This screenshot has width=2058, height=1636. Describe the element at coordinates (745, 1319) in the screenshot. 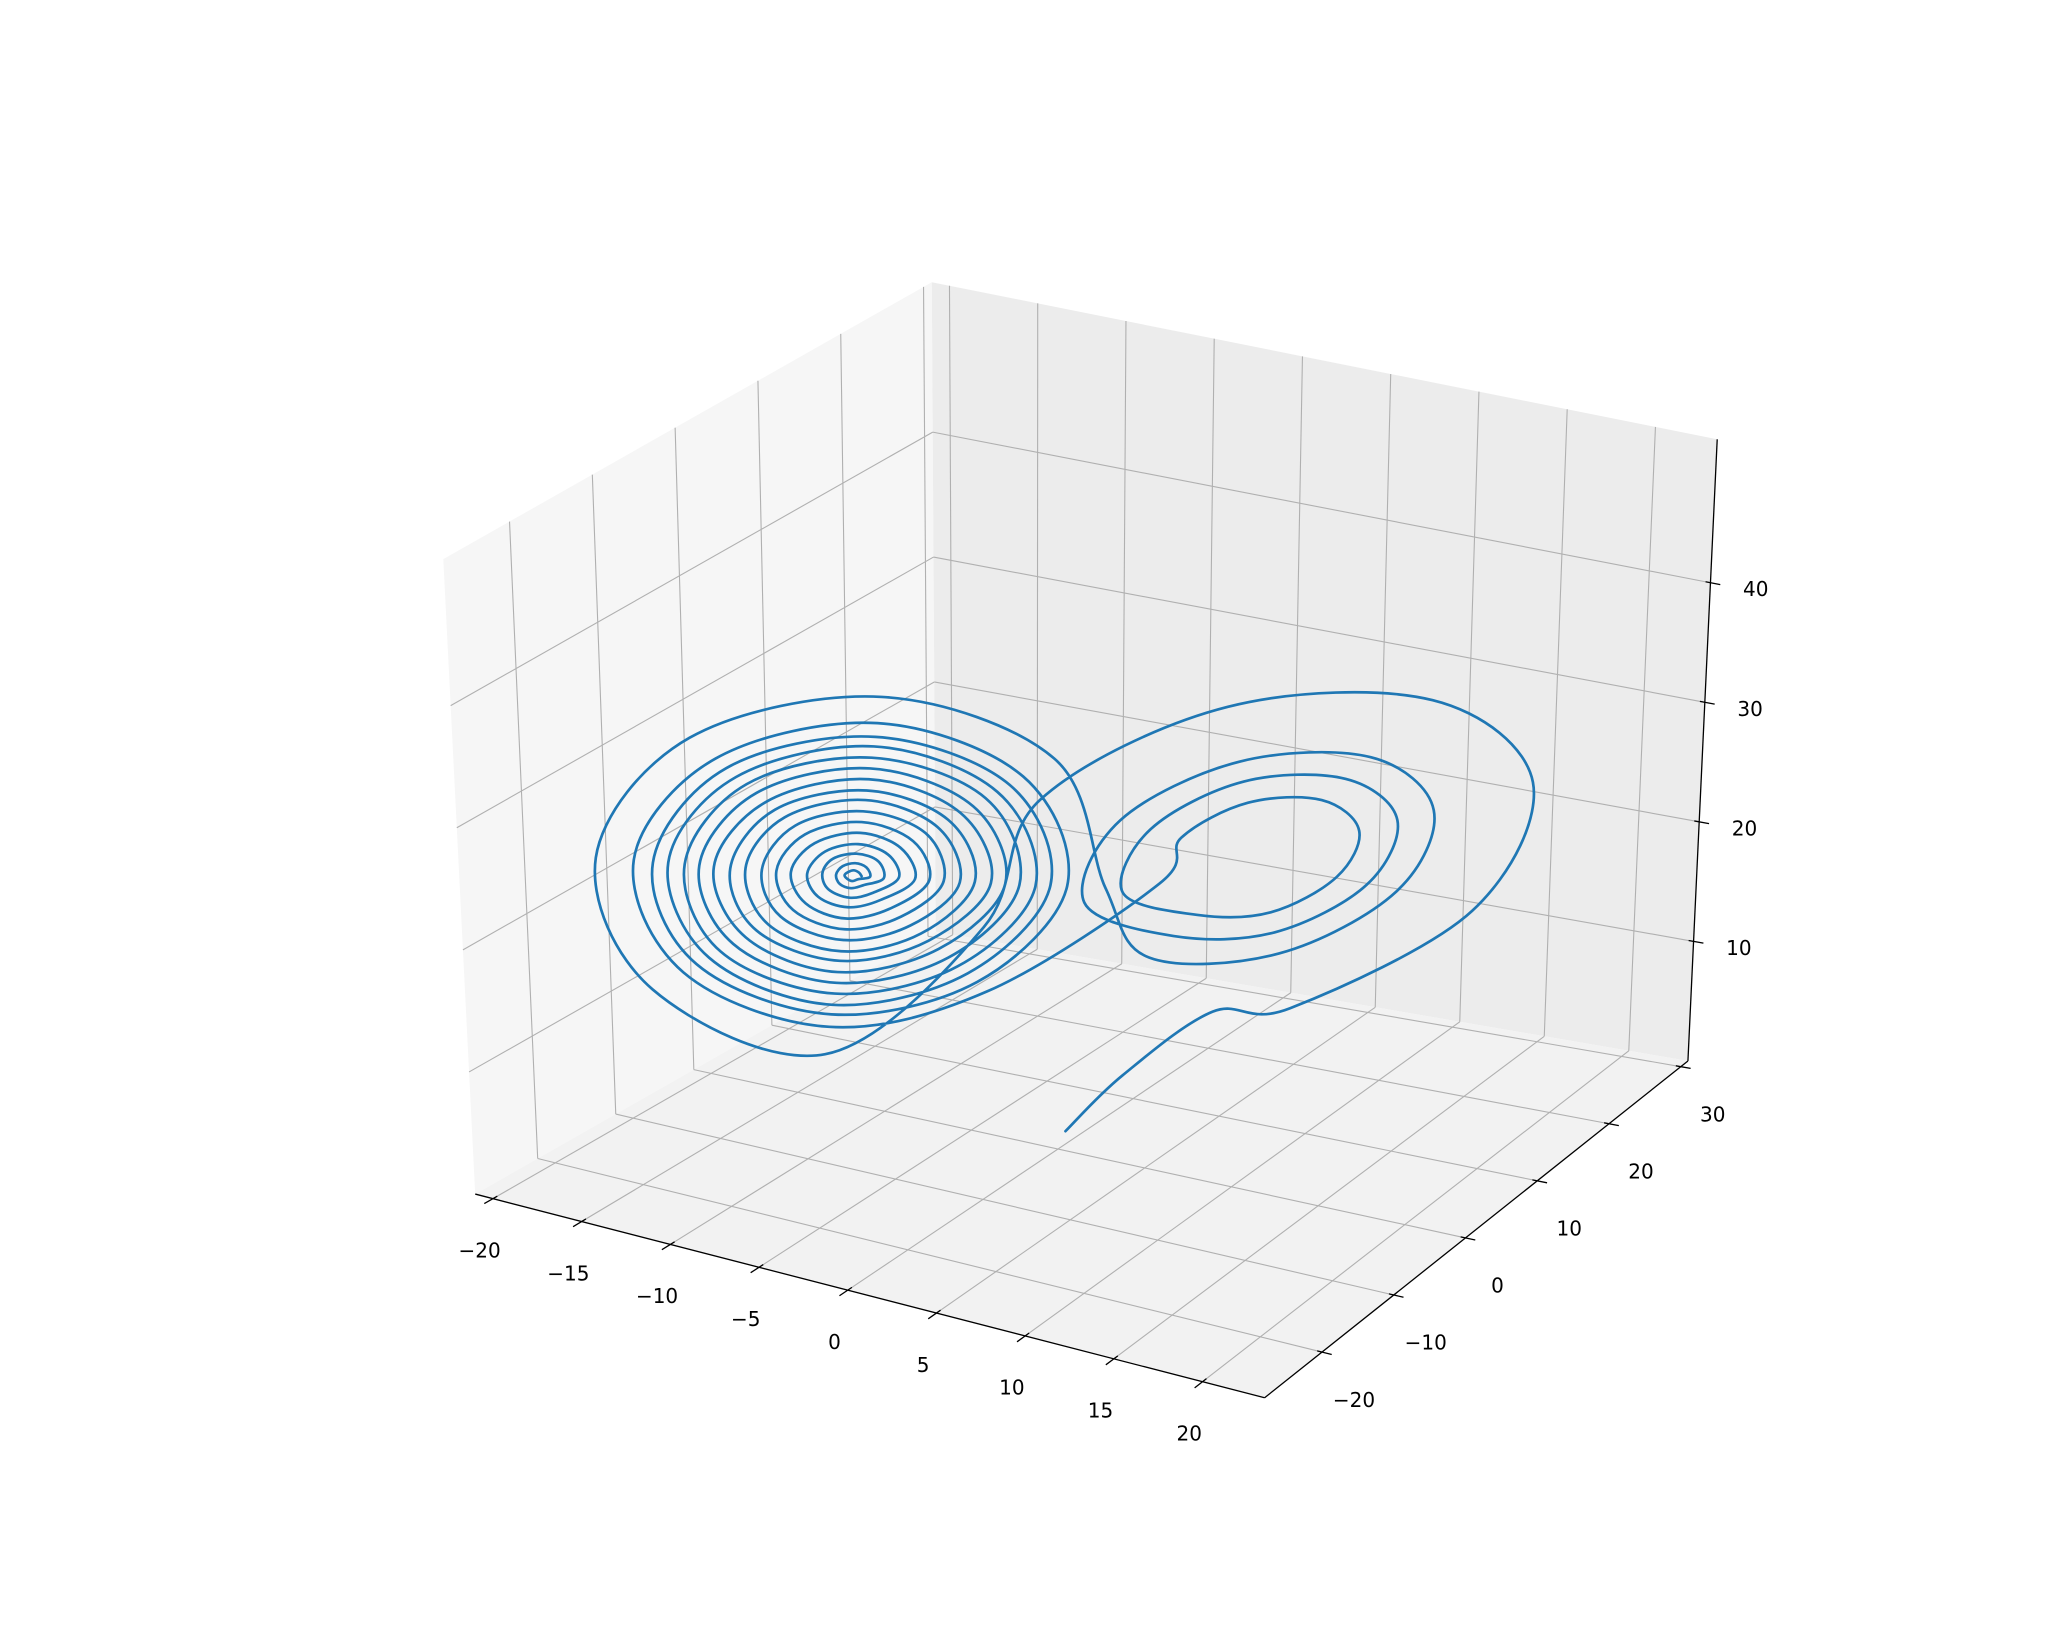

I see `tick-label: −5` at that location.